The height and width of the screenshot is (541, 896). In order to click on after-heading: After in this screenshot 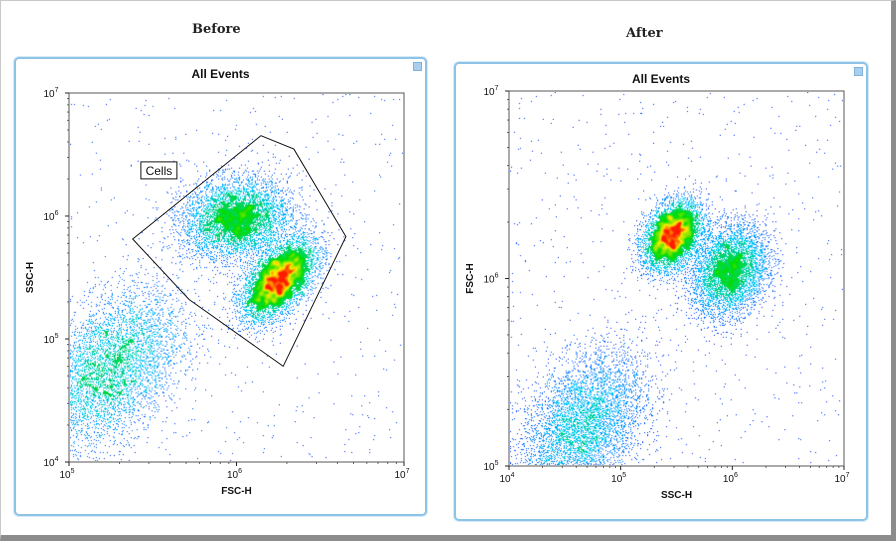, I will do `click(644, 33)`.